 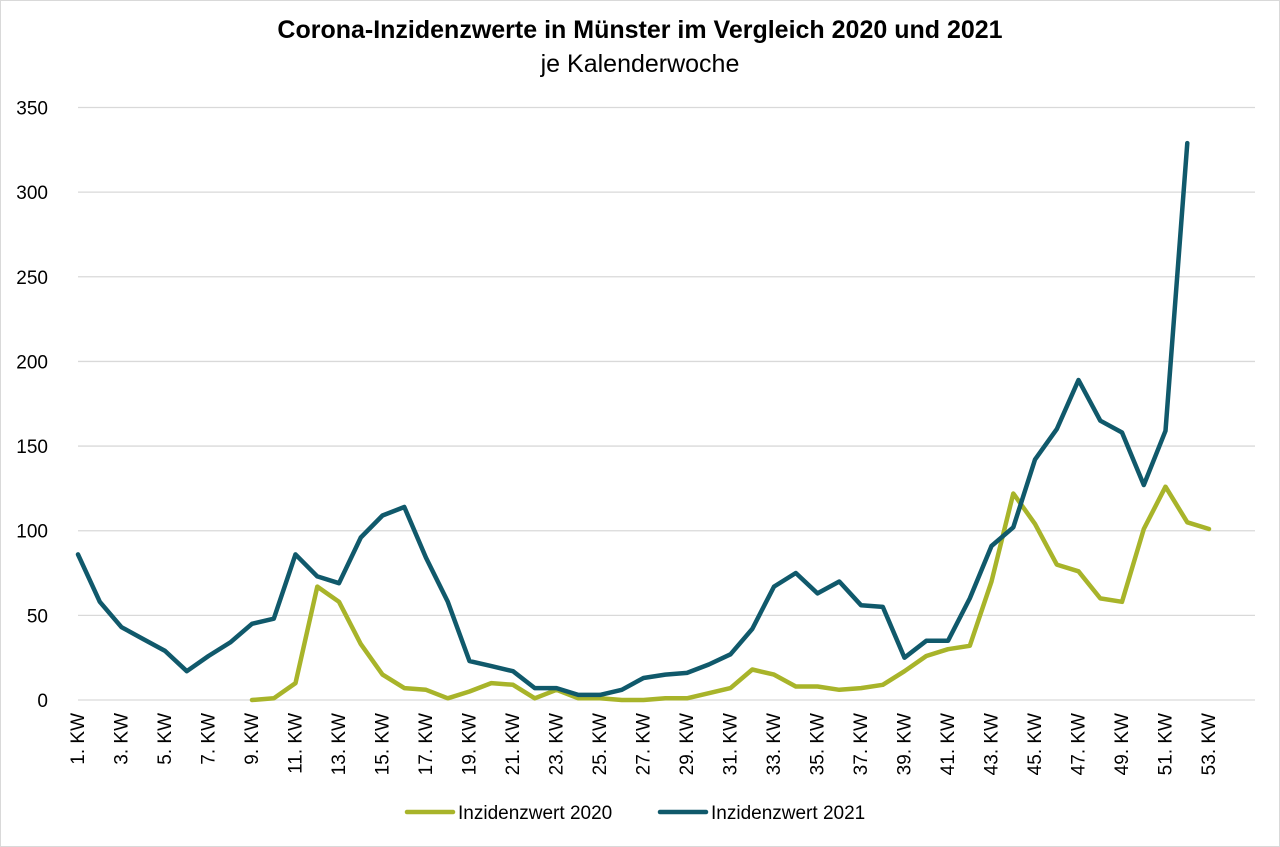 What do you see at coordinates (535, 813) in the screenshot?
I see `legend-label: Inzidenzwert 2020` at bounding box center [535, 813].